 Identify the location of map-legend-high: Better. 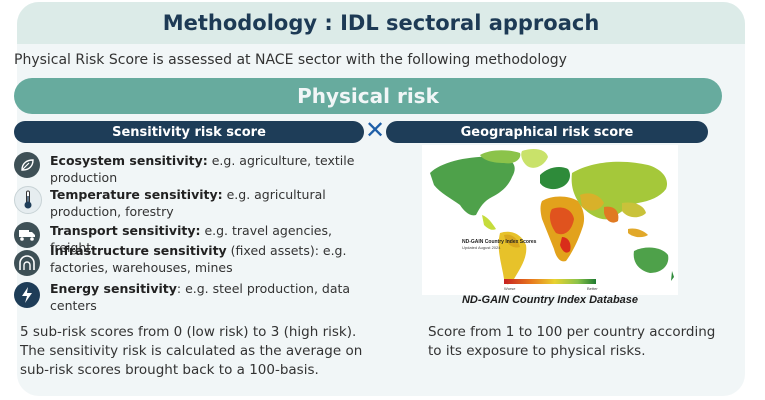
(592, 288).